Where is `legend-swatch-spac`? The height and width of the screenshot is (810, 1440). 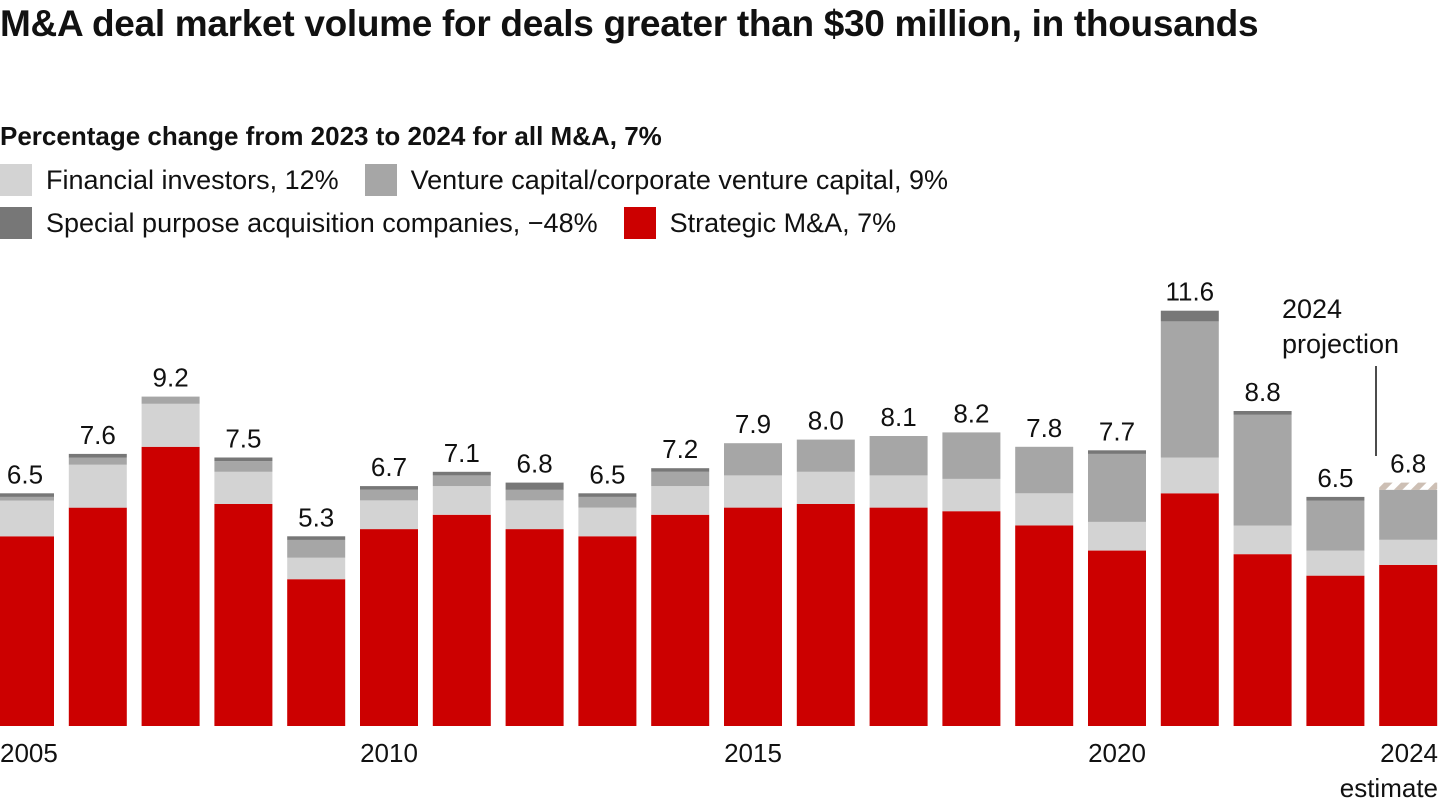 legend-swatch-spac is located at coordinates (16, 223).